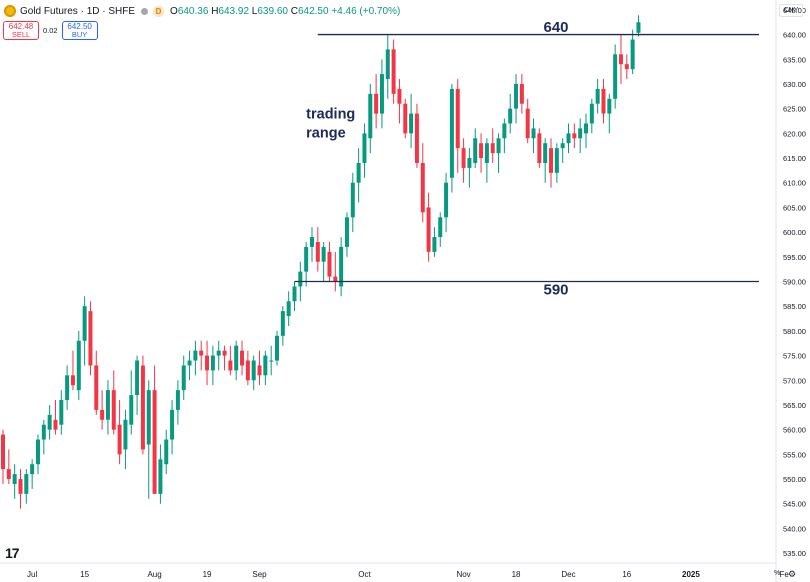 The width and height of the screenshot is (810, 582). What do you see at coordinates (794, 207) in the screenshot?
I see `price-tick-label: 605.00` at bounding box center [794, 207].